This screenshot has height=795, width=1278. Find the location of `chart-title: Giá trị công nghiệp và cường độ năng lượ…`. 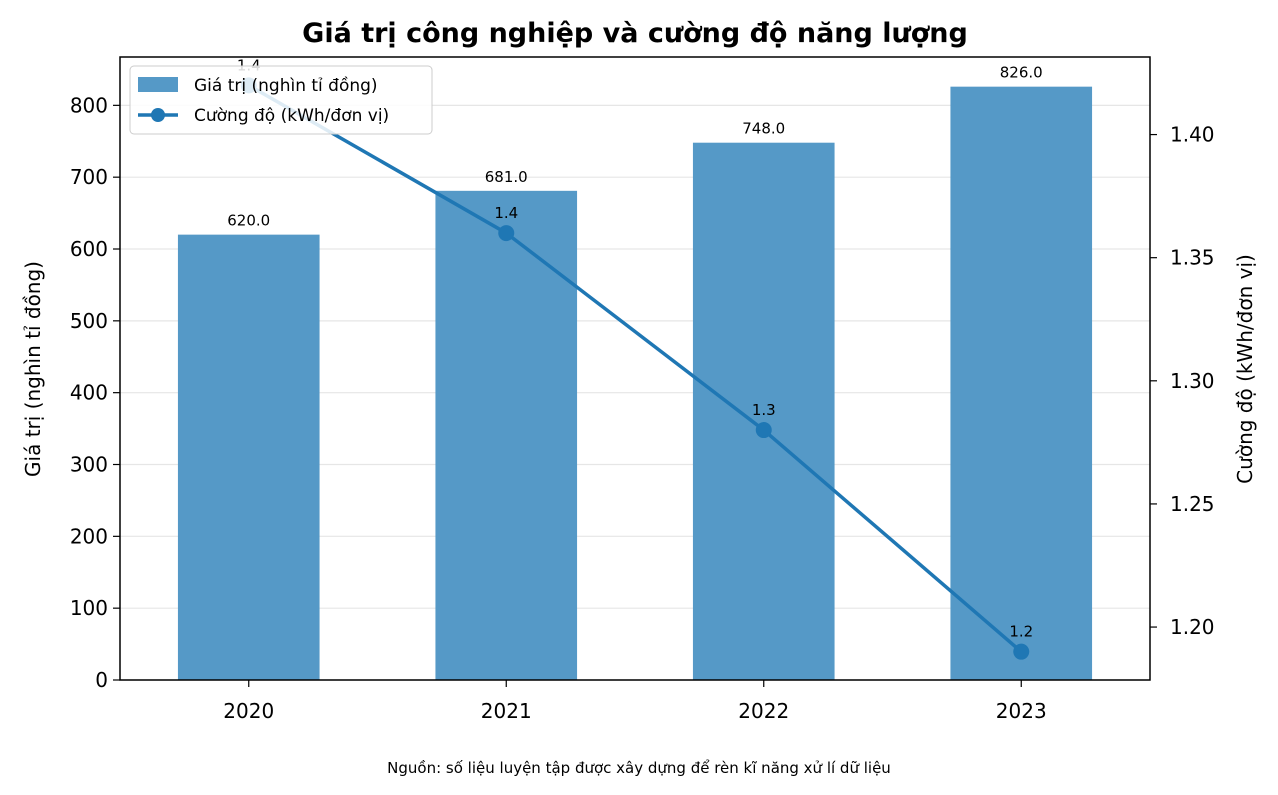

chart-title: Giá trị công nghiệp và cường độ năng lượ… is located at coordinates (635, 33).